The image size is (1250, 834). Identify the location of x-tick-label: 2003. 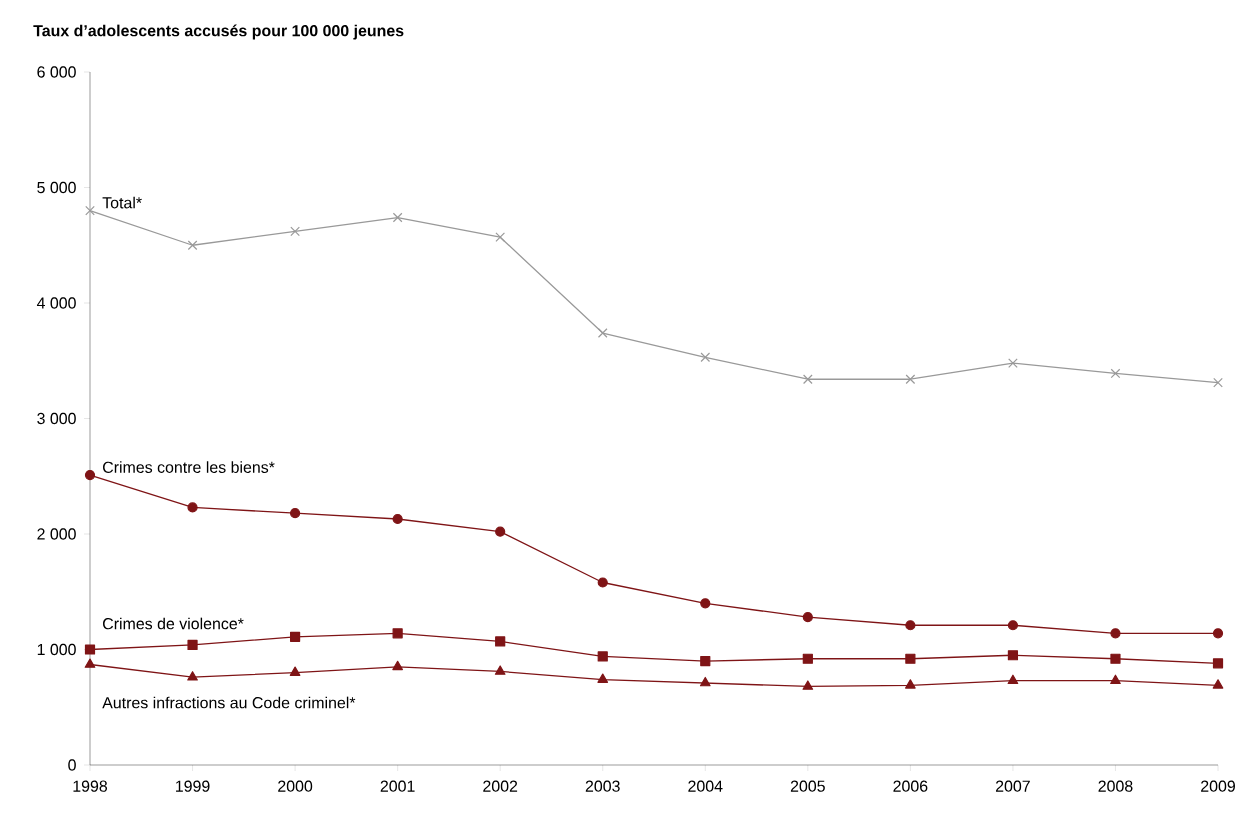
(602, 786).